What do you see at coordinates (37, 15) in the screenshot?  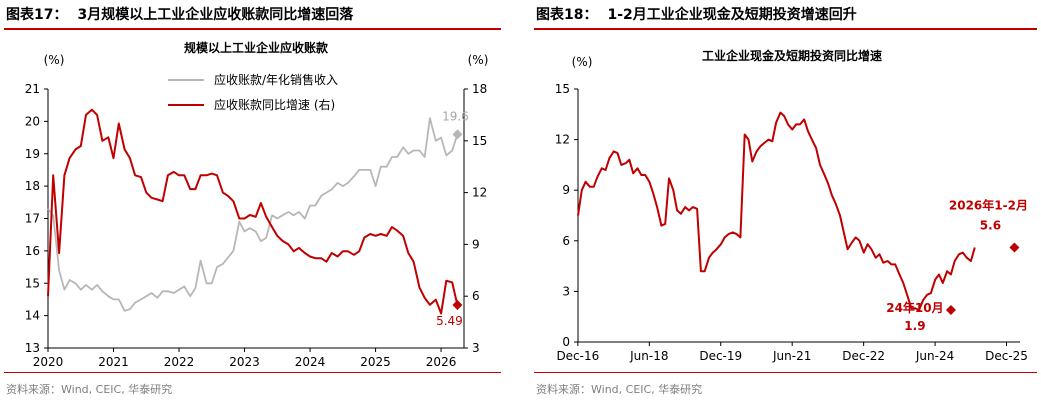 I see `left-figure-number: 图表17：` at bounding box center [37, 15].